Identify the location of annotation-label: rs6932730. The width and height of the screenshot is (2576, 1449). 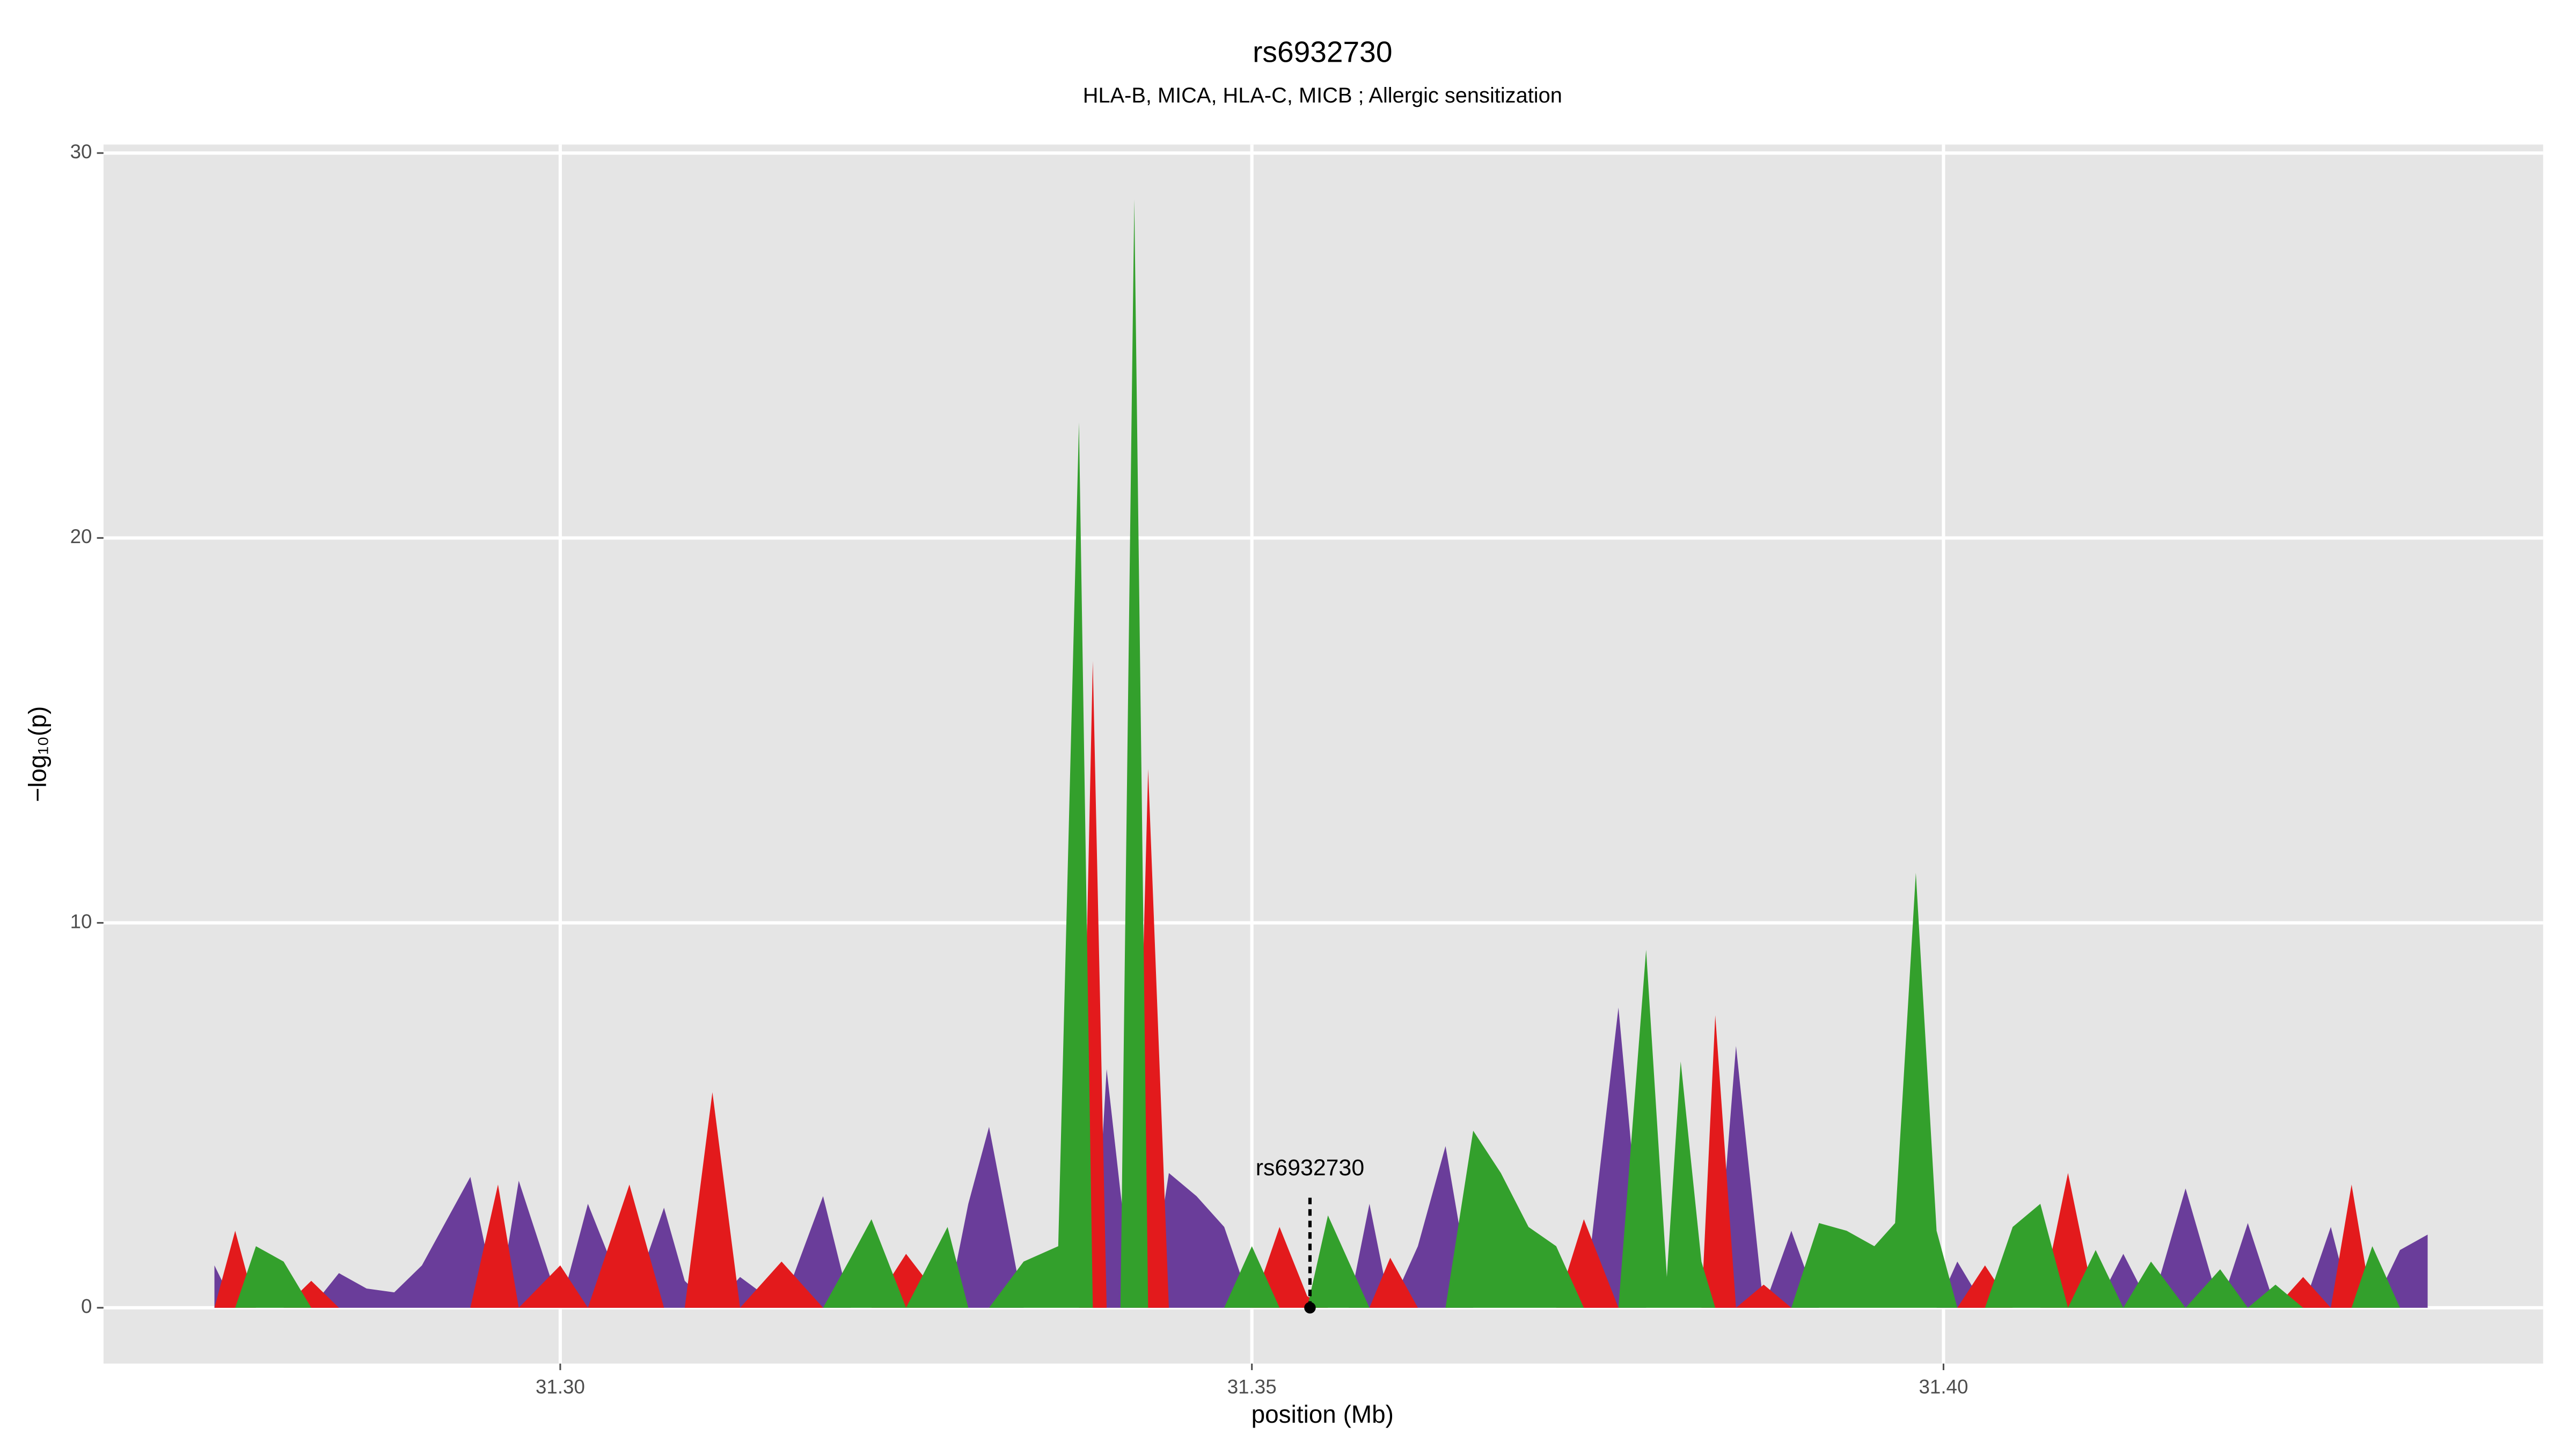
(1310, 1168).